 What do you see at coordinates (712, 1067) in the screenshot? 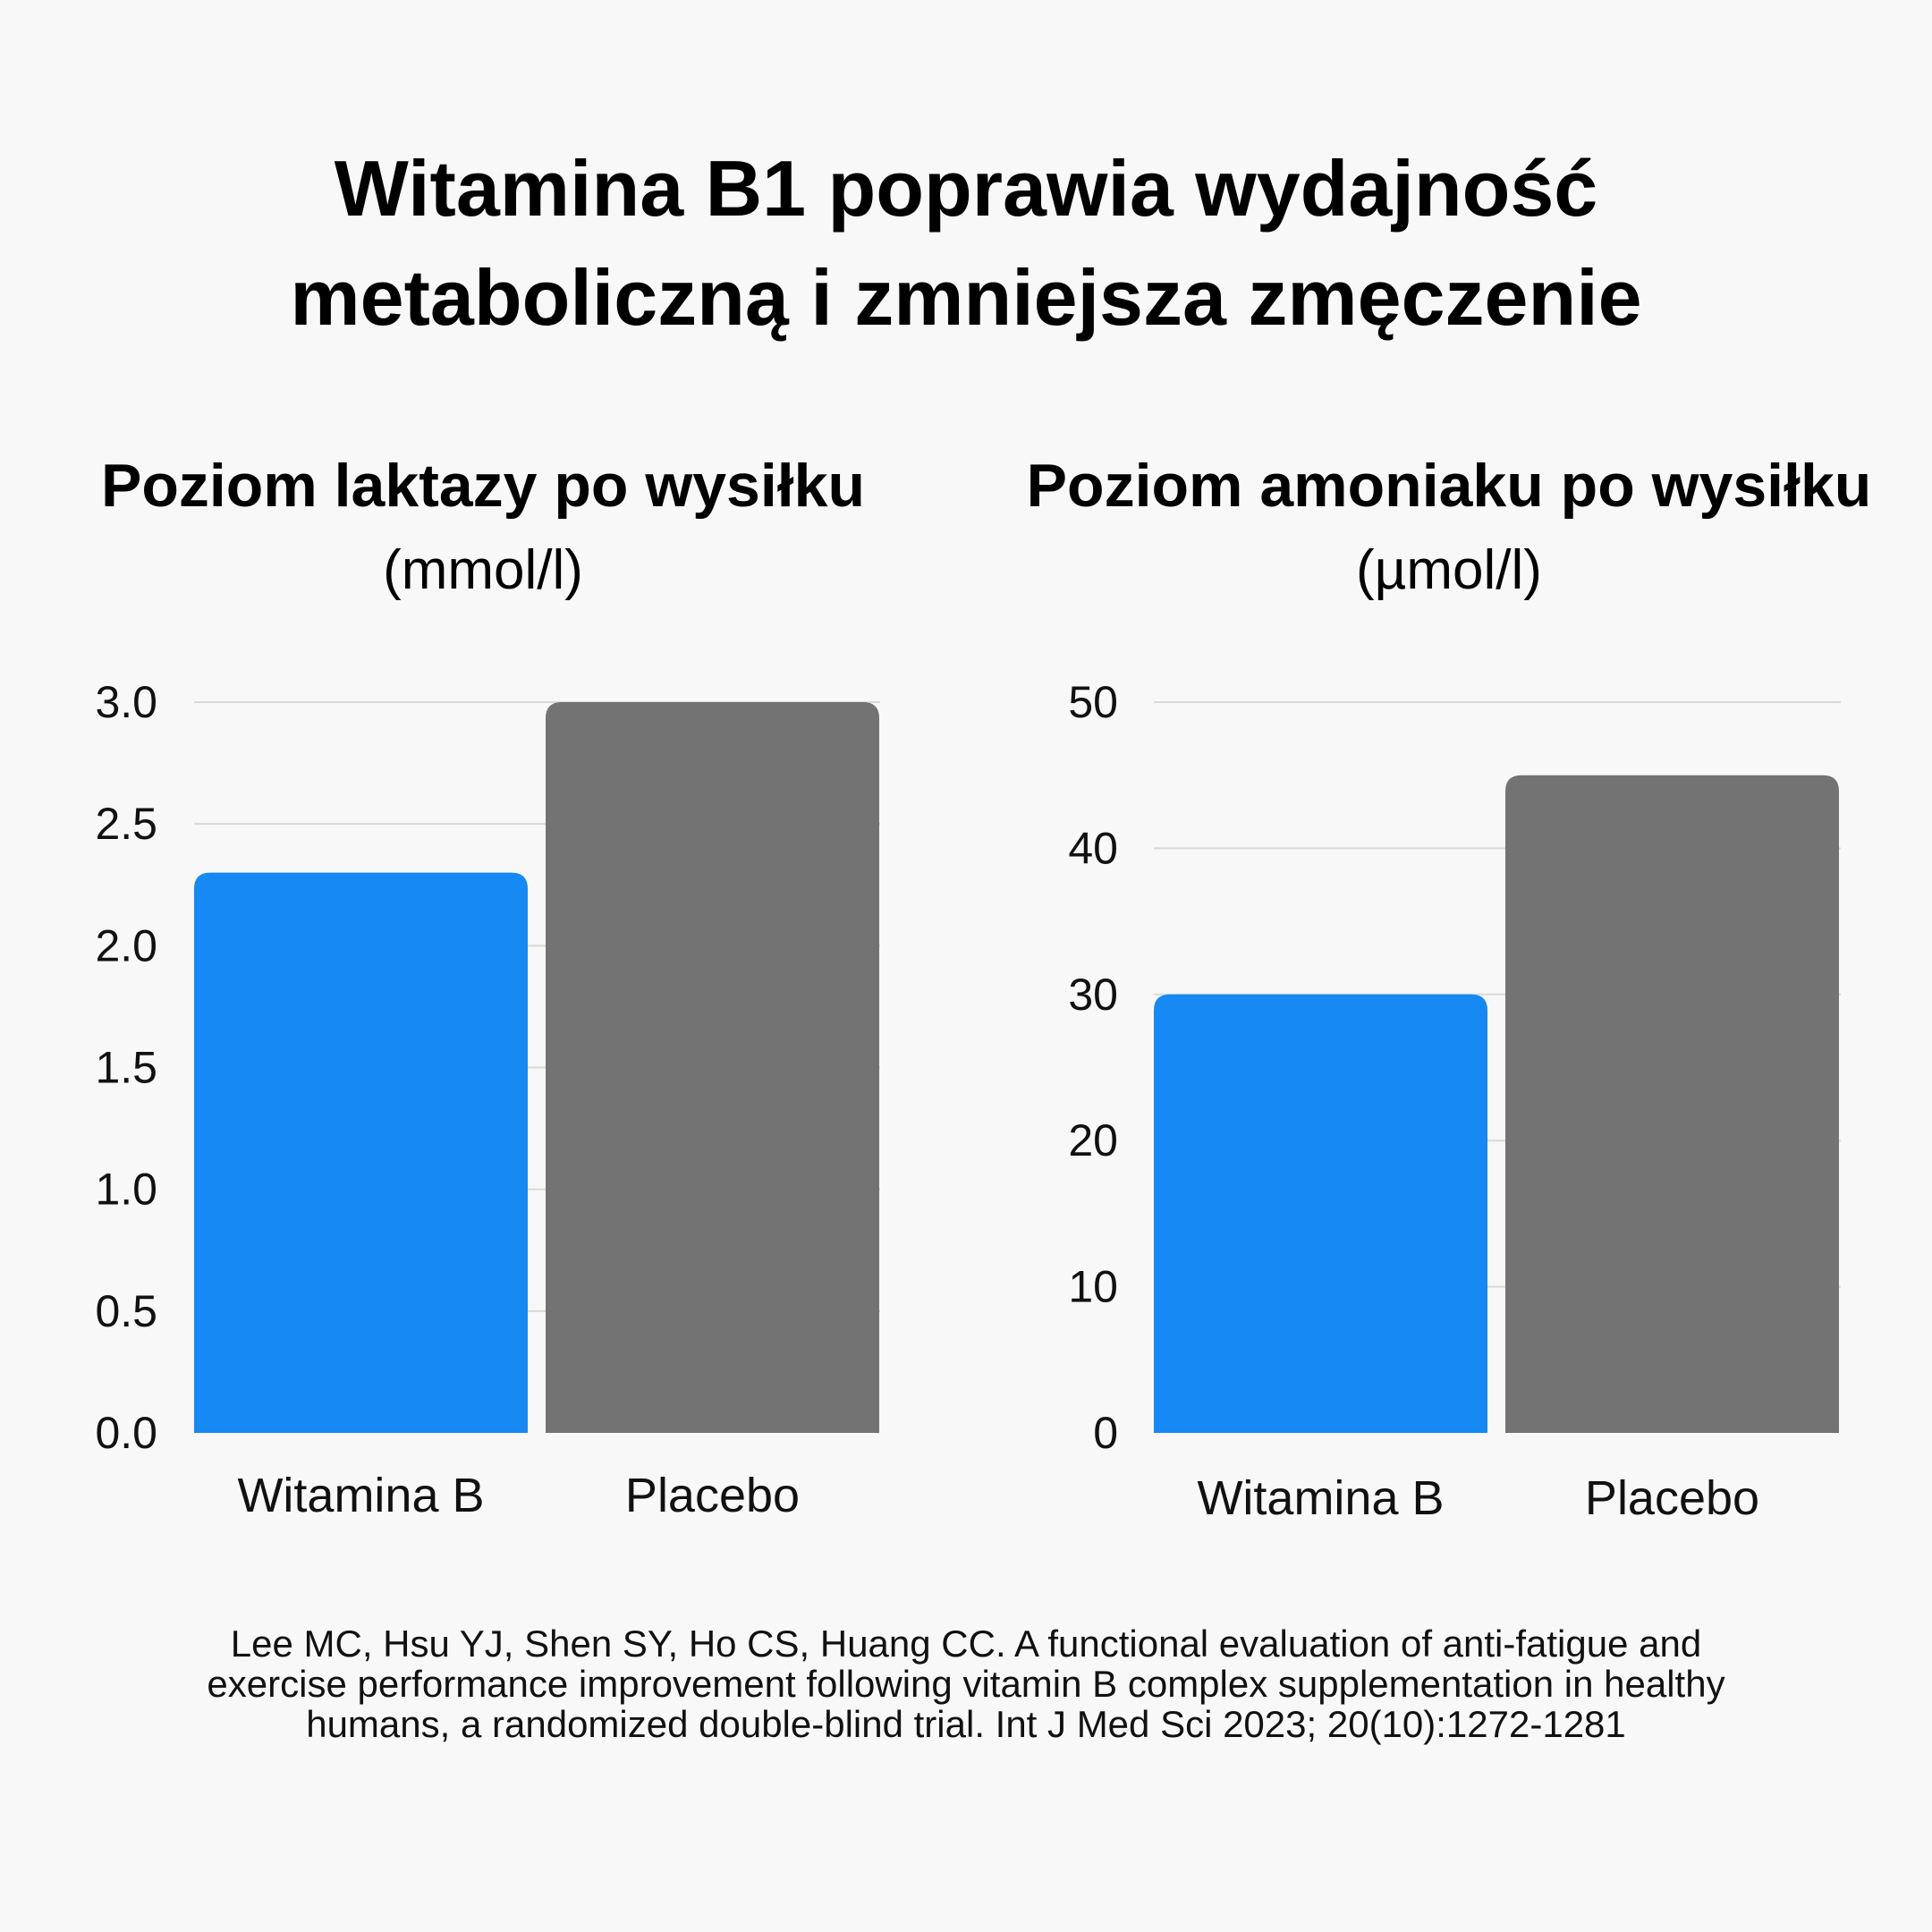
I see `lactate-bar-placebo` at bounding box center [712, 1067].